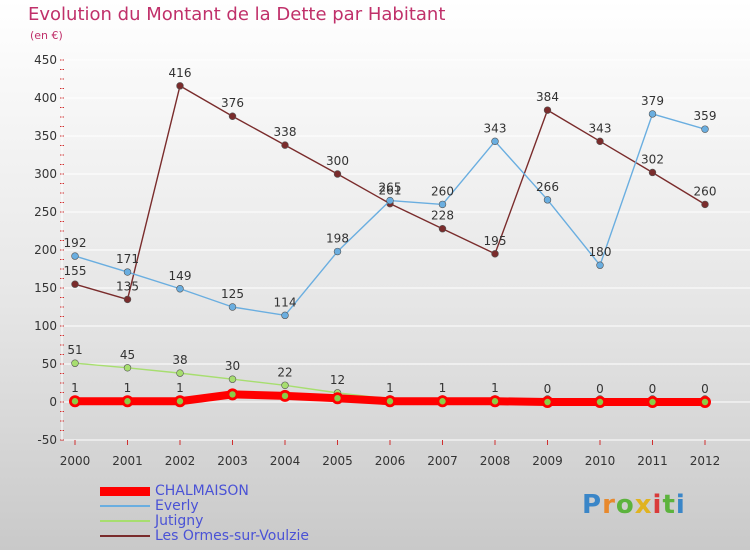 The width and height of the screenshot is (750, 550). Describe the element at coordinates (47, 440) in the screenshot. I see `y-tick-label: -50` at that location.